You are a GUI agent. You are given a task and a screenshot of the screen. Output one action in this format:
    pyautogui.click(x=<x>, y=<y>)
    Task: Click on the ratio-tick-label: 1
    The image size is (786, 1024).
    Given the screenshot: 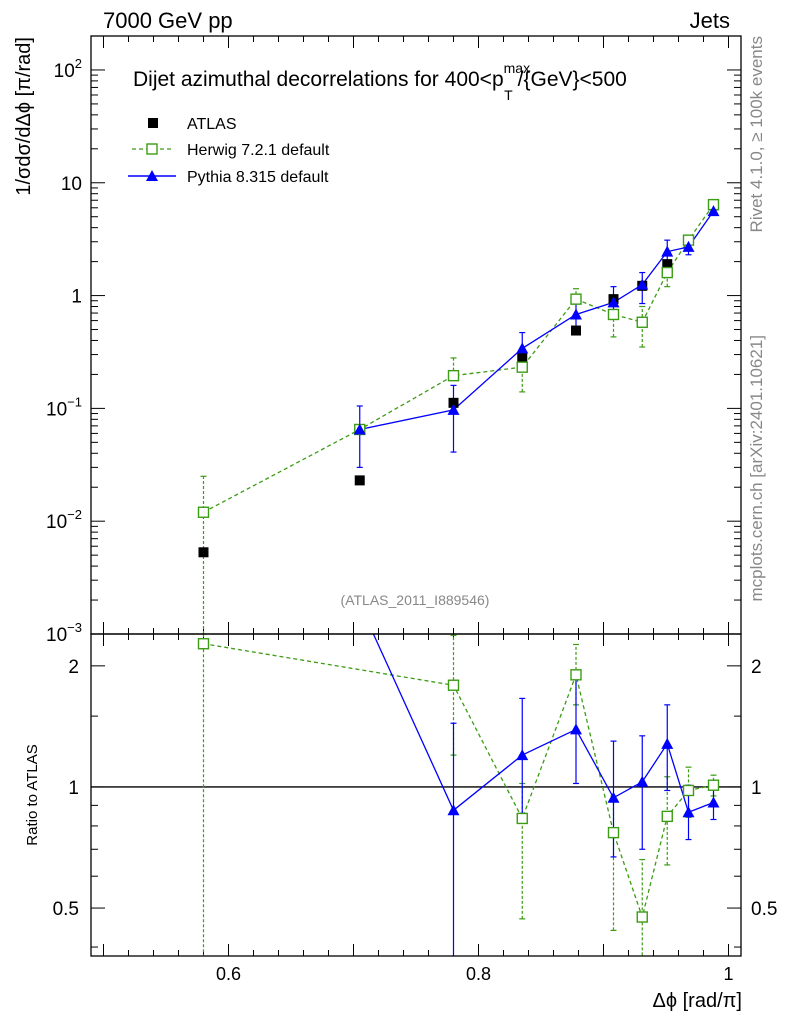 What is the action you would take?
    pyautogui.click(x=73, y=788)
    